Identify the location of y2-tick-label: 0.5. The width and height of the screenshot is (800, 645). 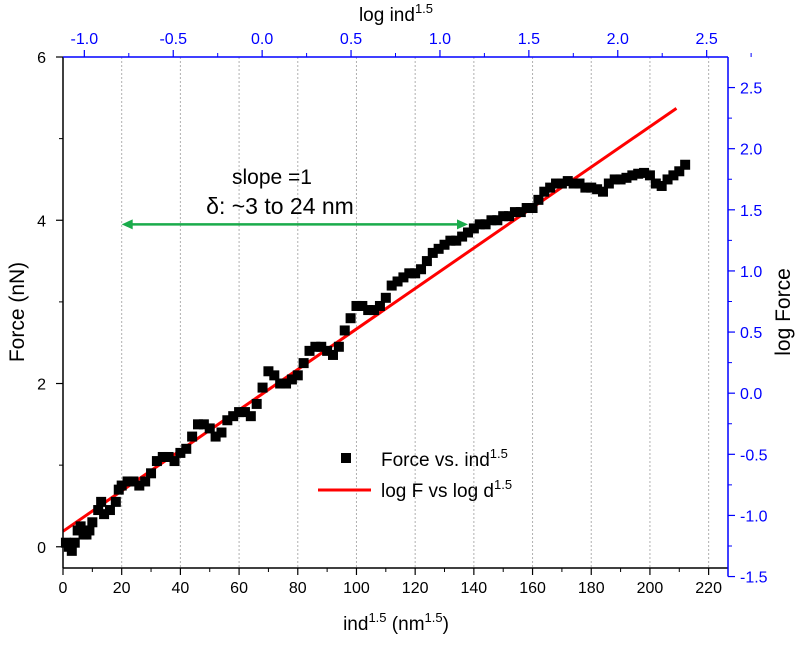
(751, 333).